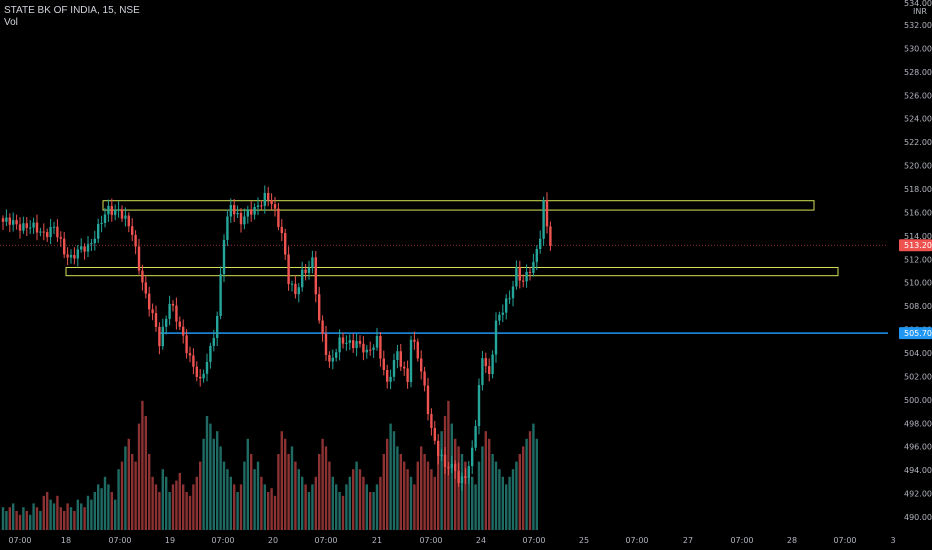 The image size is (932, 550). I want to click on price-tags: 505.70 513.20, so click(915, 289).